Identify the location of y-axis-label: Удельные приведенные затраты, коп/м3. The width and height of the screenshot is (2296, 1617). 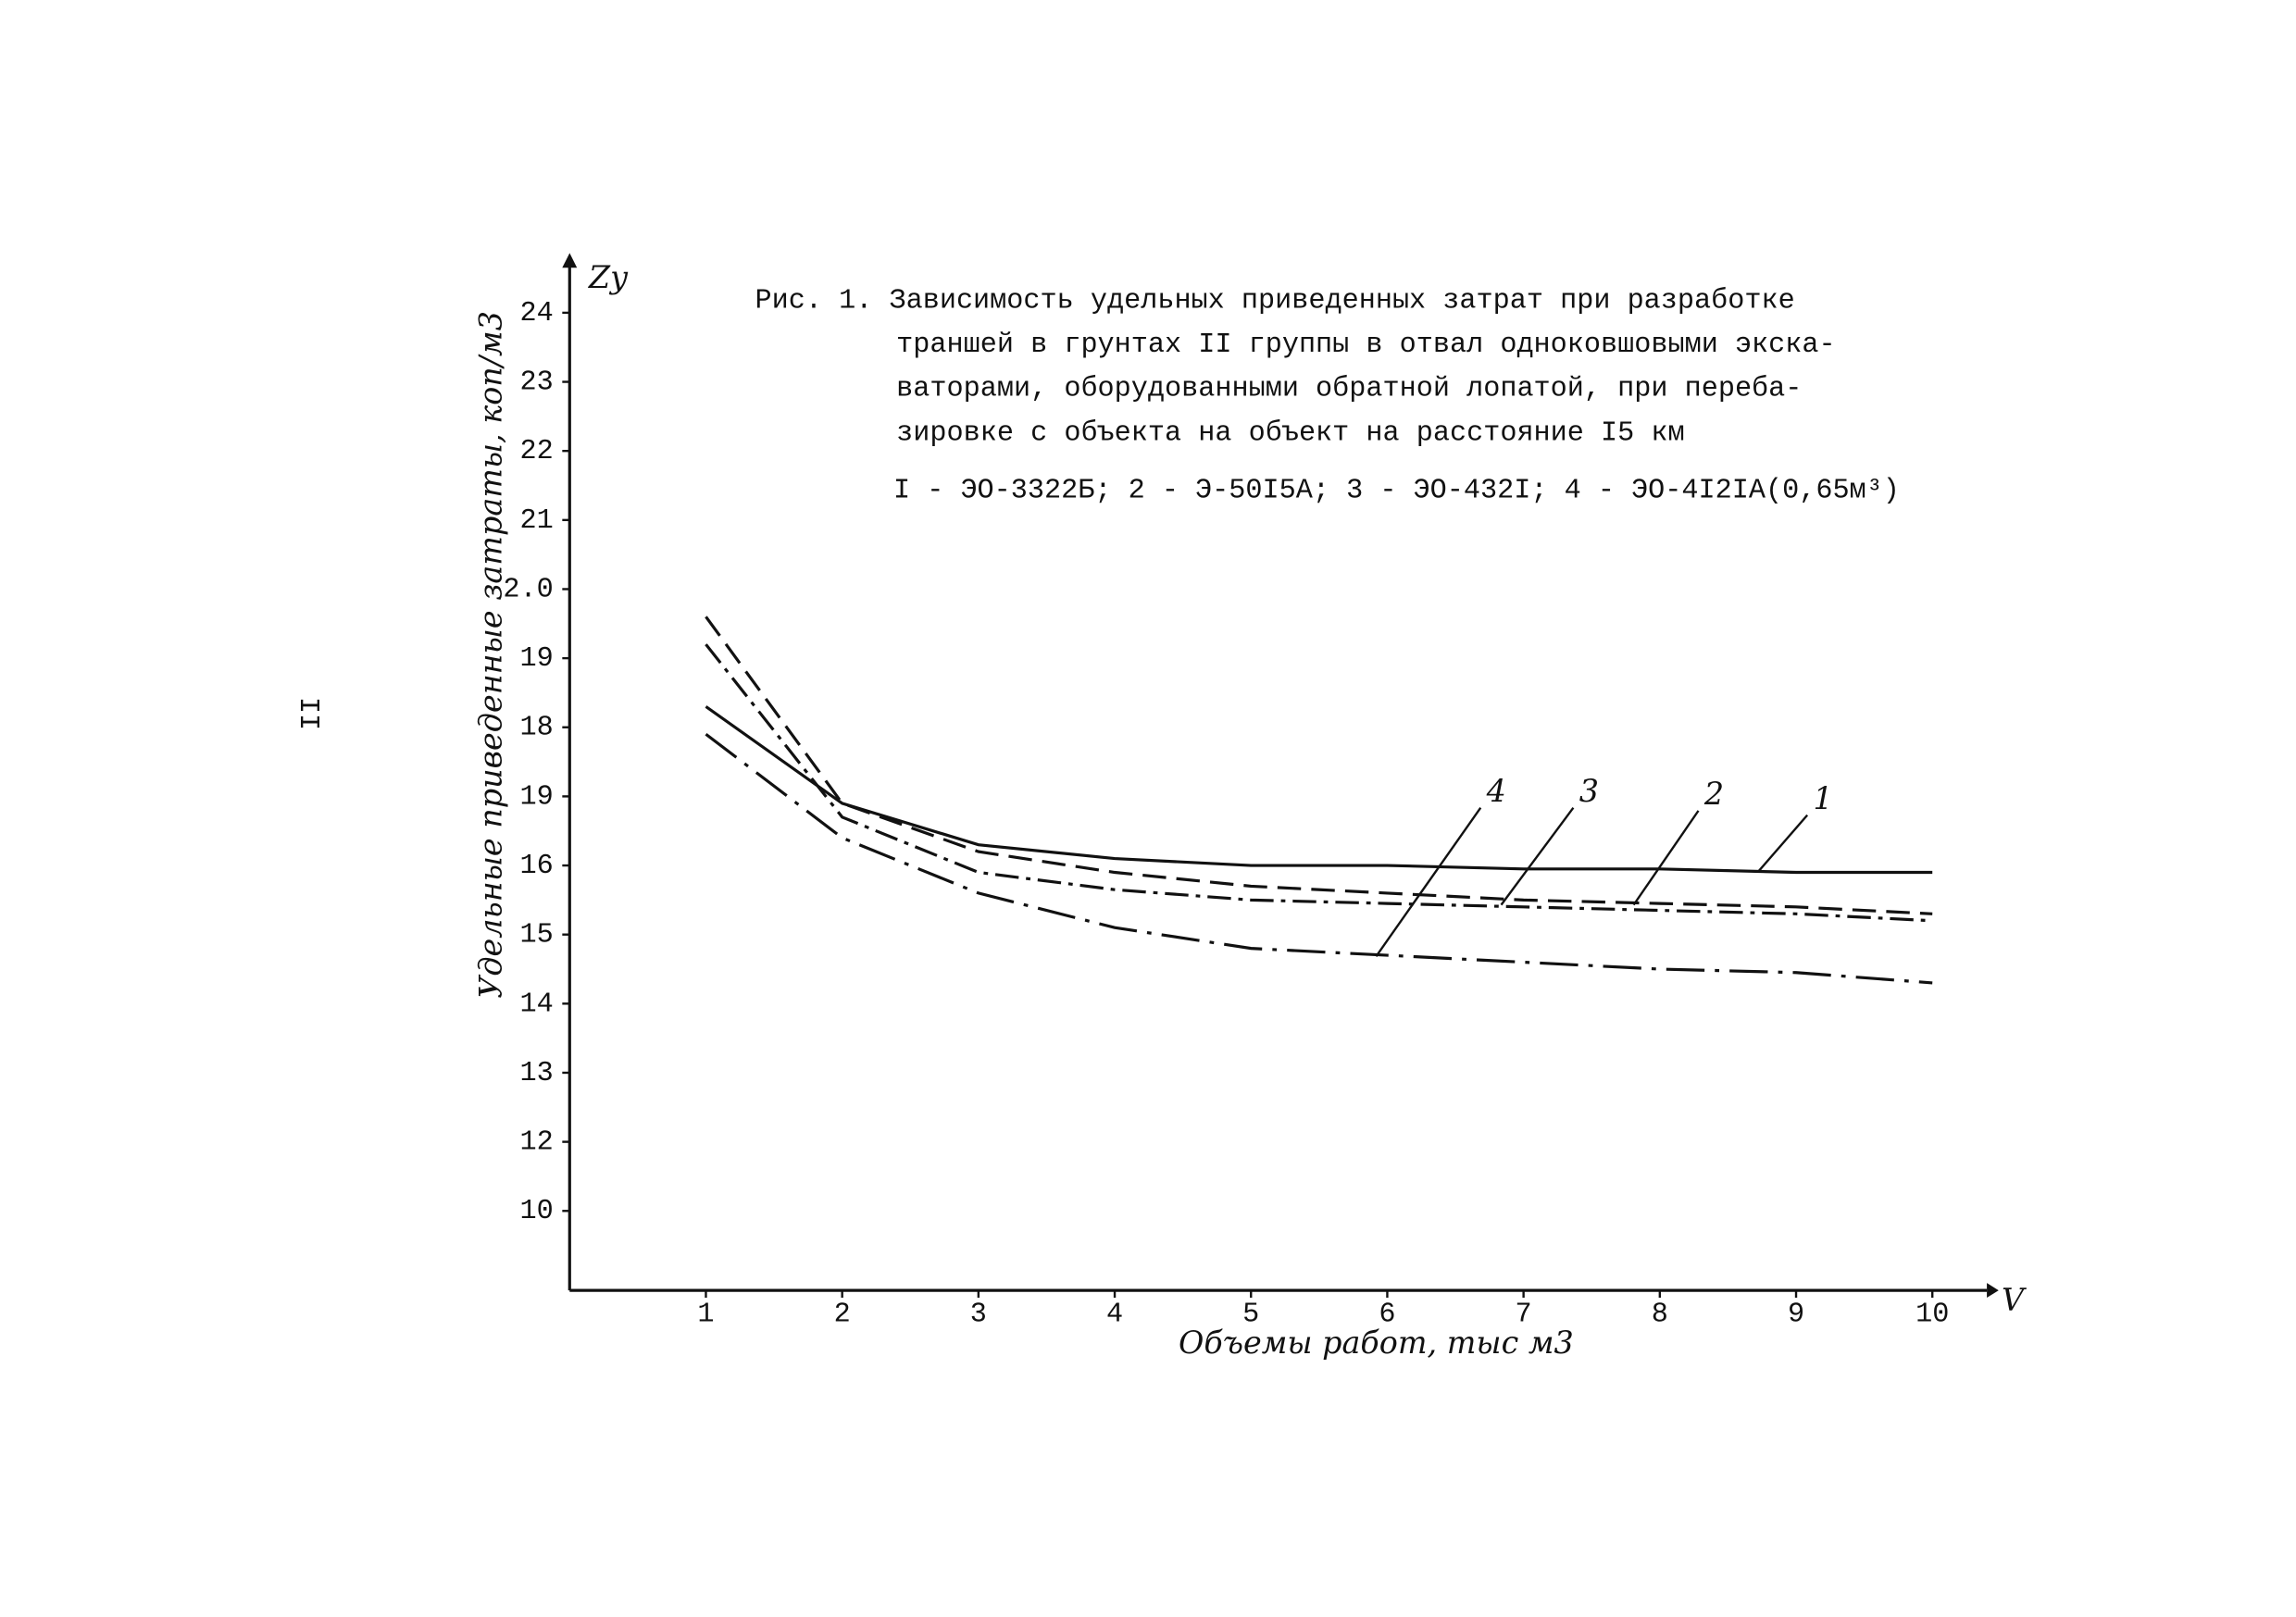
(491, 655).